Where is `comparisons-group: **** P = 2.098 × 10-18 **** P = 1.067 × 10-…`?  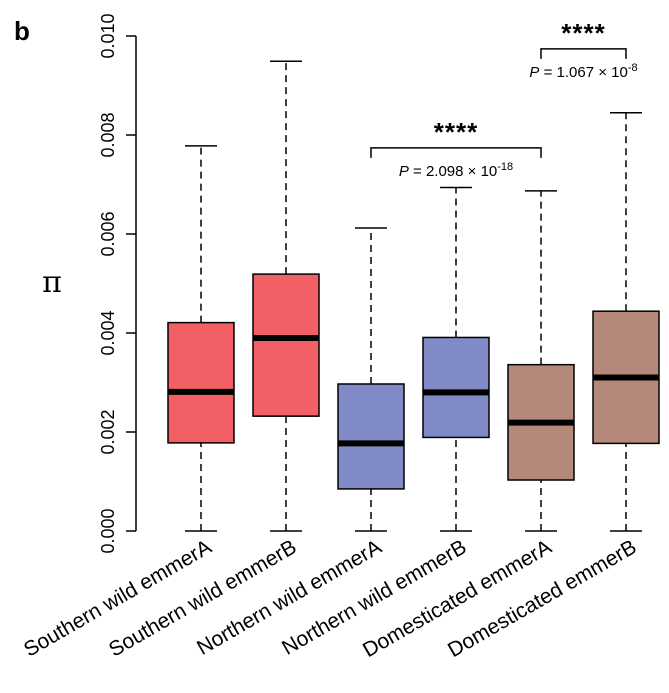
comparisons-group: **** P = 2.098 × 10-18 **** P = 1.067 × 10-… is located at coordinates (504, 99).